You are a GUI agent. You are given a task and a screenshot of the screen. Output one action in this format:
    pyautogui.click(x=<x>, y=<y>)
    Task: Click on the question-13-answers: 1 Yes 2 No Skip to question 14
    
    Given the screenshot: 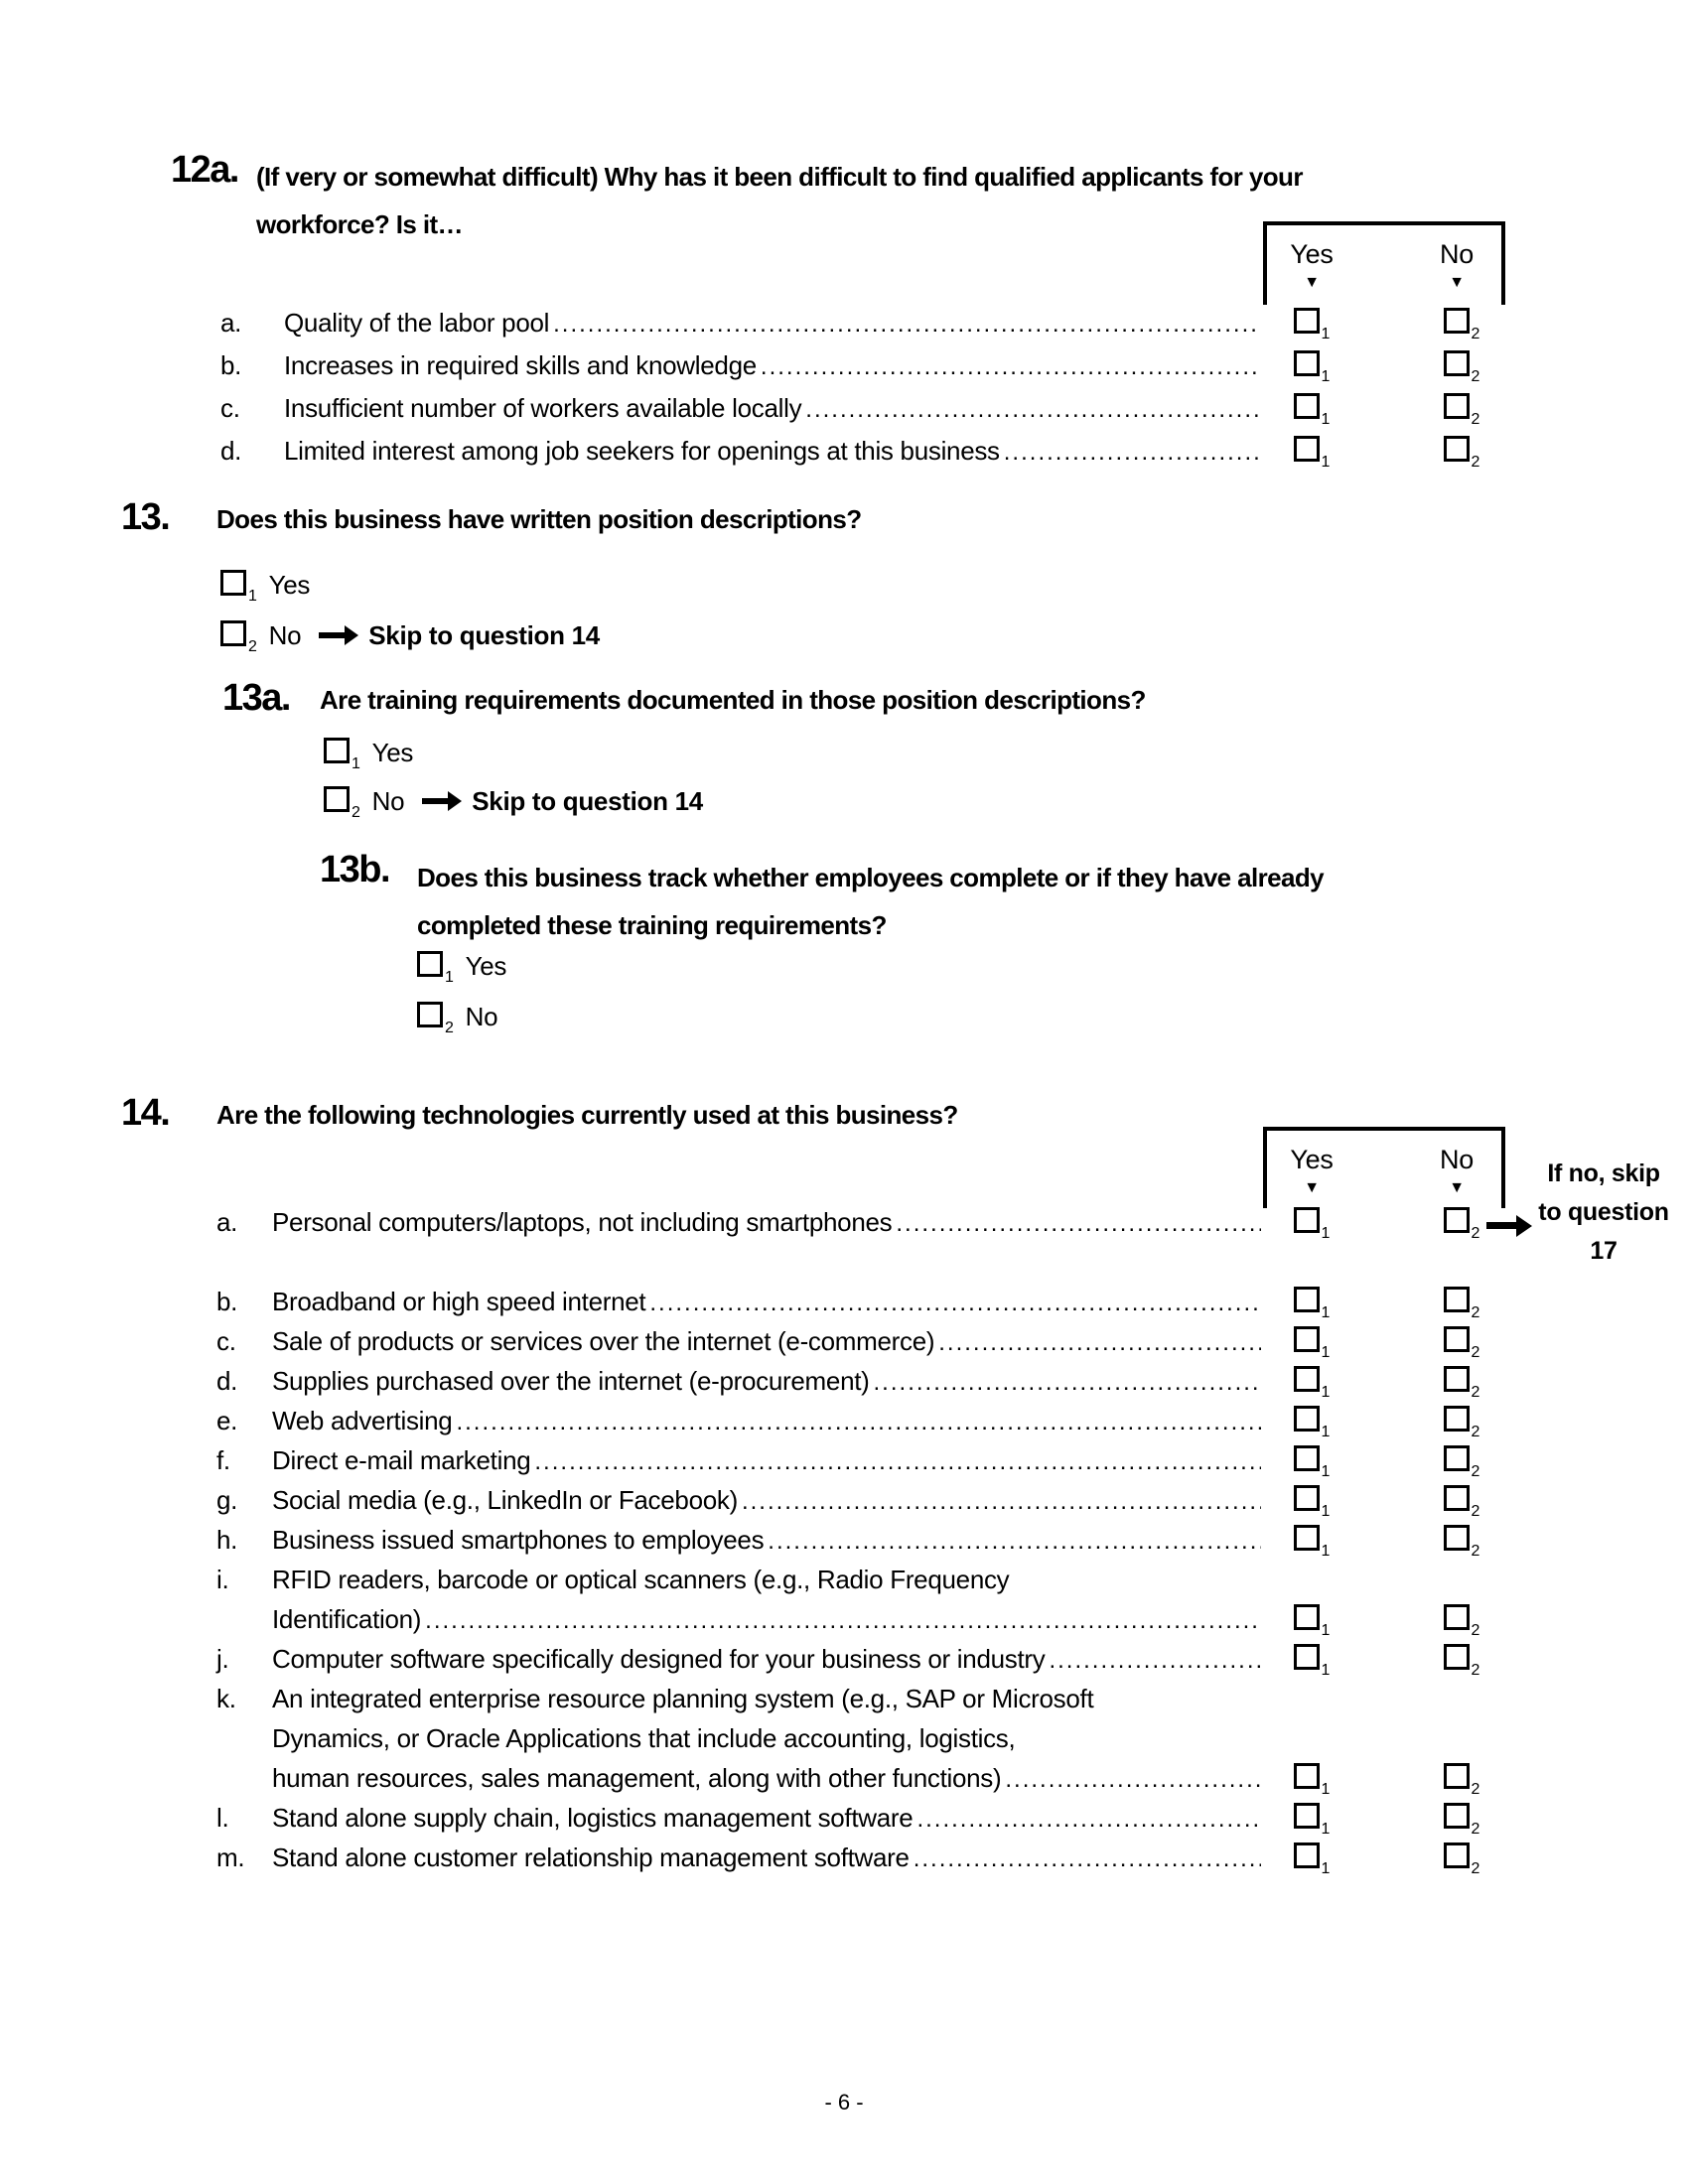 What is the action you would take?
    pyautogui.click(x=410, y=612)
    